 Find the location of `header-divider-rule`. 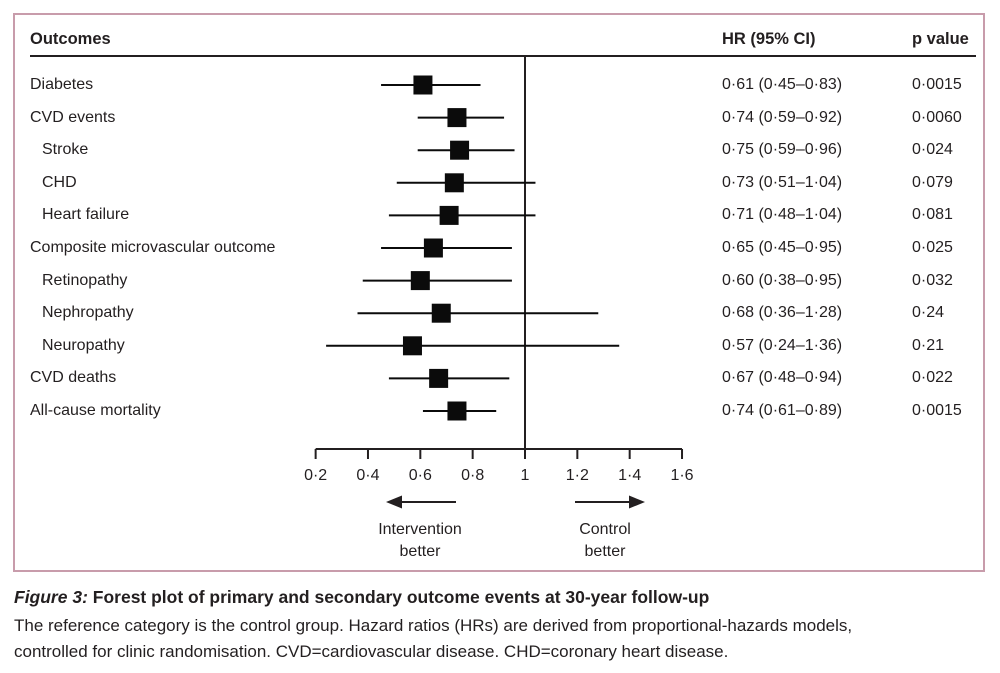

header-divider-rule is located at coordinates (503, 56).